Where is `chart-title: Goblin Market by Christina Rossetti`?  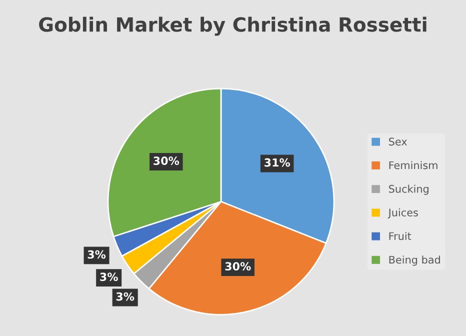
chart-title: Goblin Market by Christina Rossetti is located at coordinates (232, 26).